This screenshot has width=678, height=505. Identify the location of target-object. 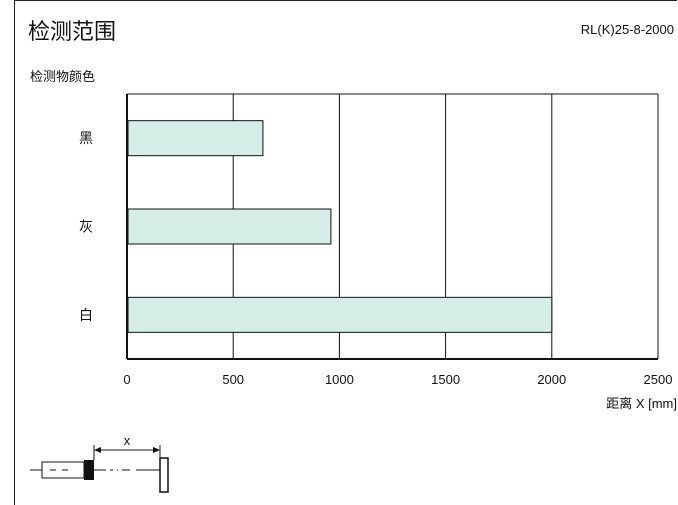
(164, 475).